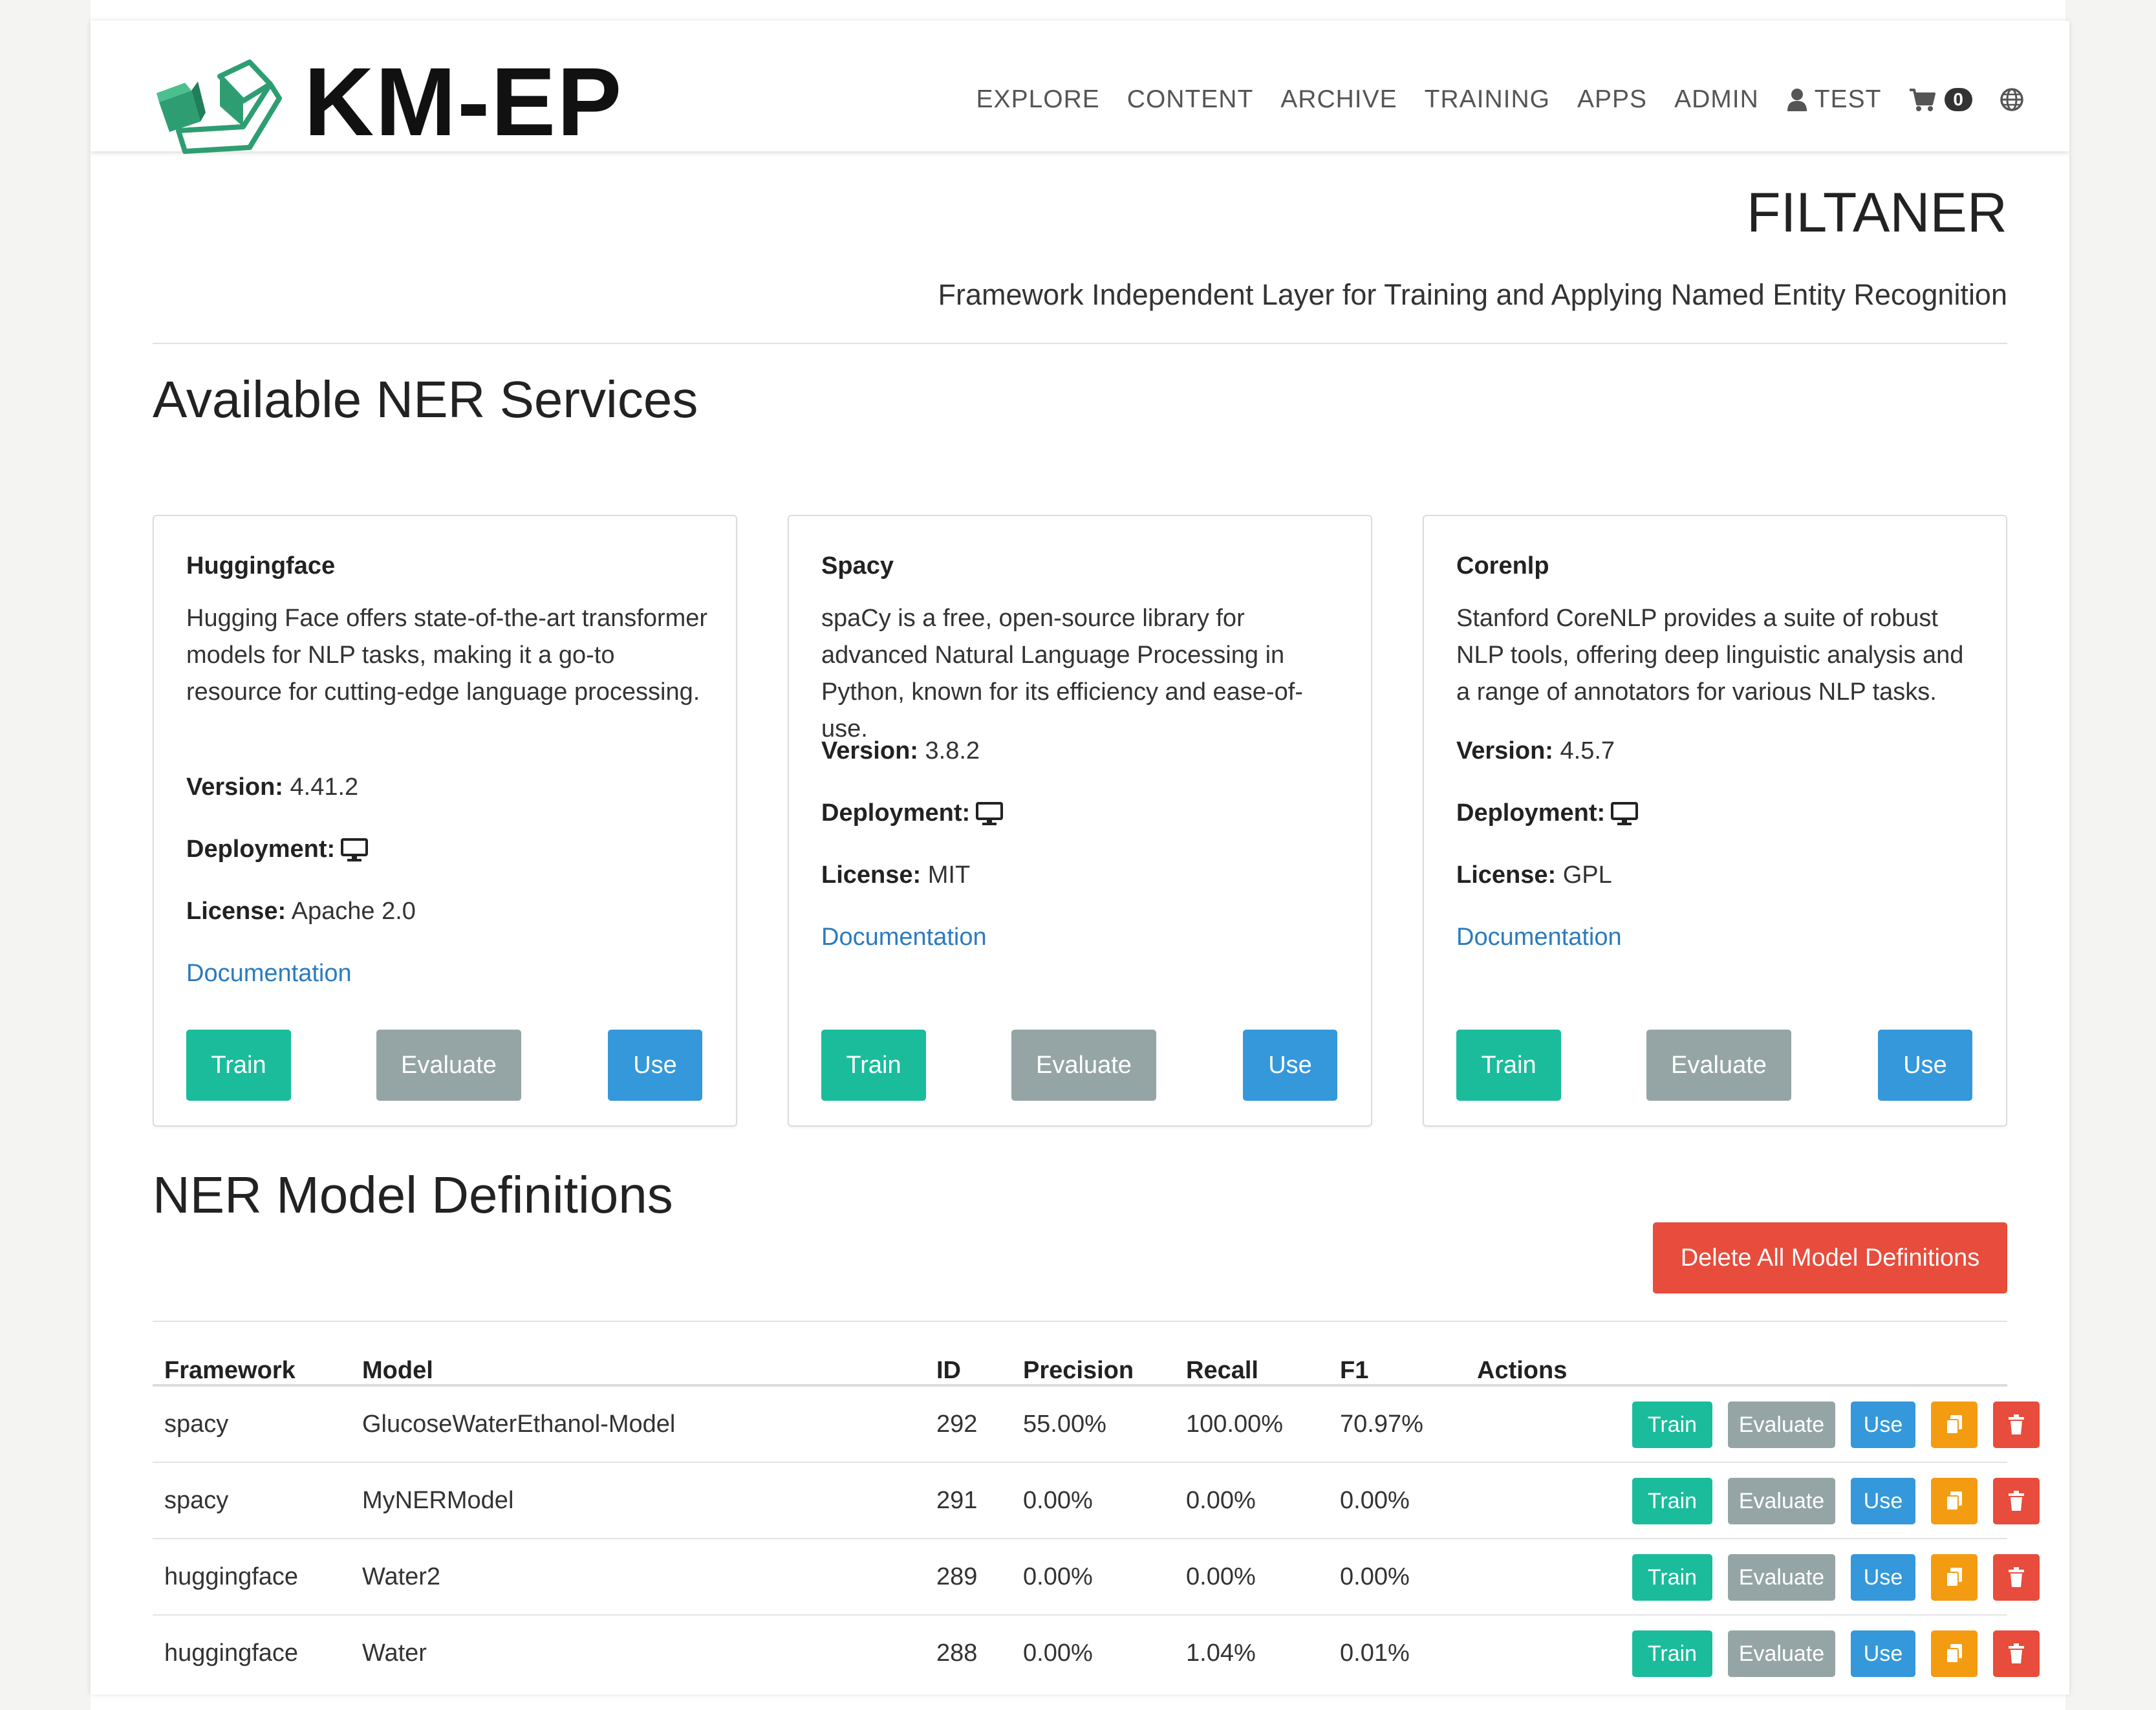 The width and height of the screenshot is (2156, 1710). What do you see at coordinates (1078, 1370) in the screenshot?
I see `column-header-precision: Precision` at bounding box center [1078, 1370].